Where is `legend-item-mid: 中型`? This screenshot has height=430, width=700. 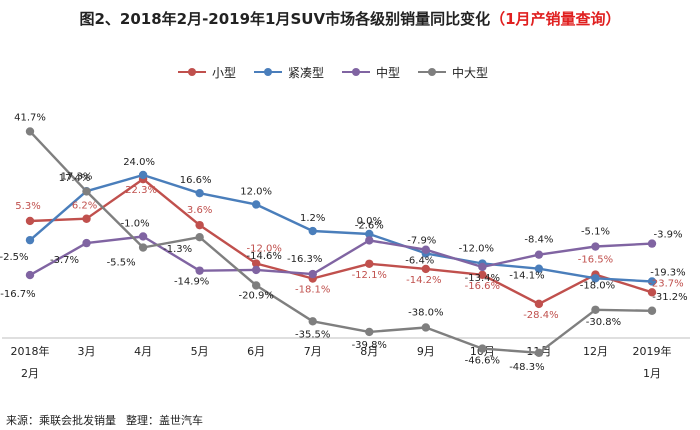 legend-item-mid: 中型 is located at coordinates (371, 72).